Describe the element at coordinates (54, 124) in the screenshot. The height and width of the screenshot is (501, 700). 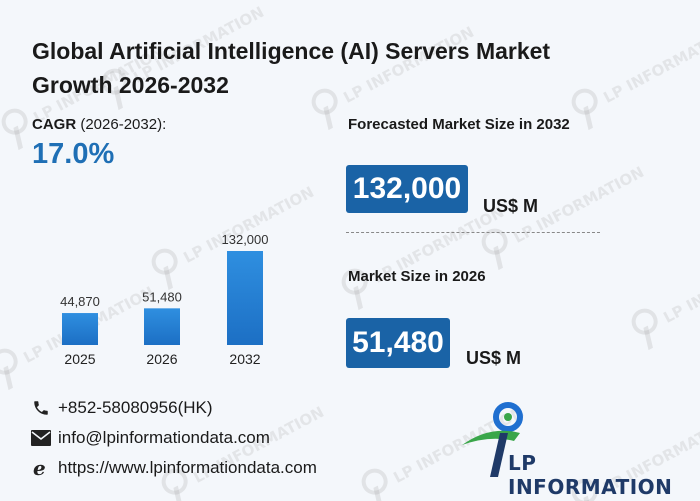
I see `cagr-label-bold: CAGR` at that location.